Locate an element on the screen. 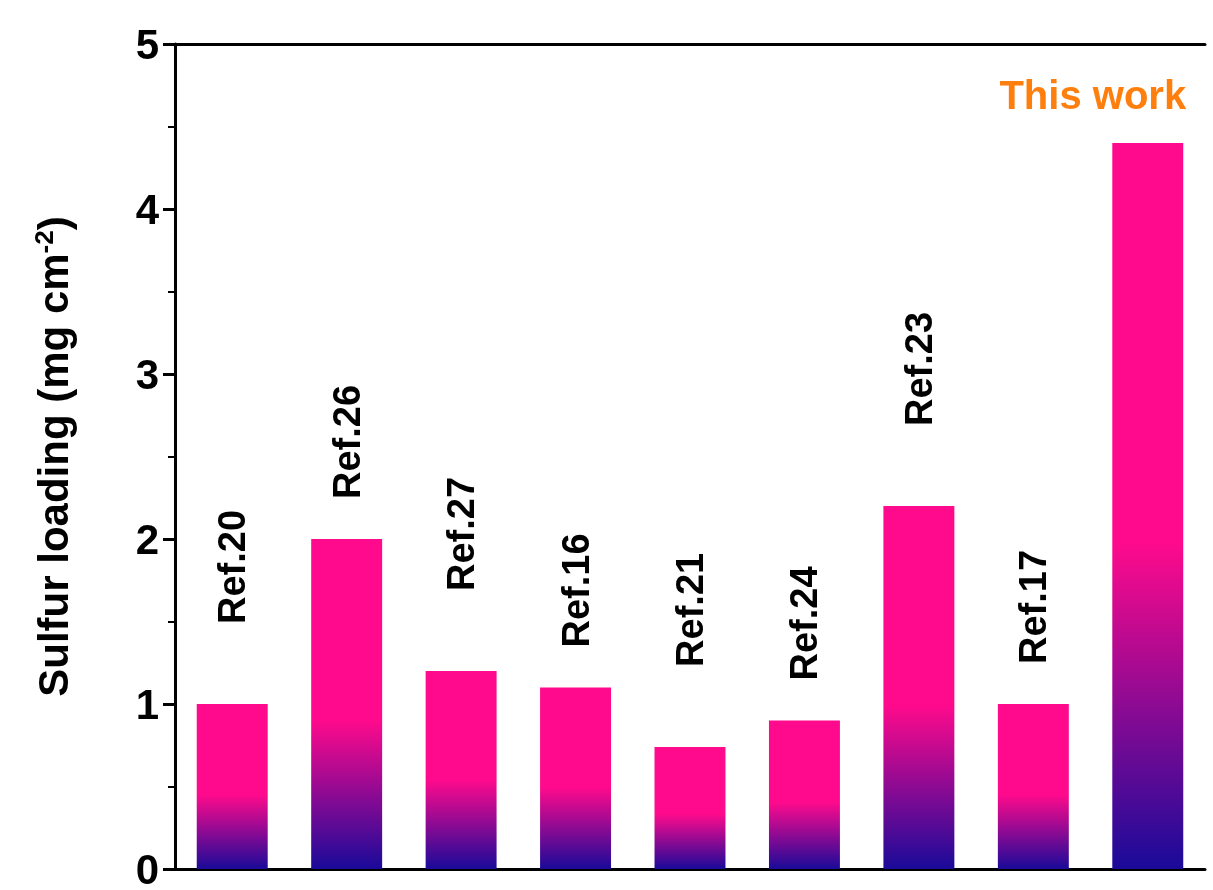 Image resolution: width=1213 pixels, height=890 pixels. x-tick-label: Ref.16 is located at coordinates (575, 590).